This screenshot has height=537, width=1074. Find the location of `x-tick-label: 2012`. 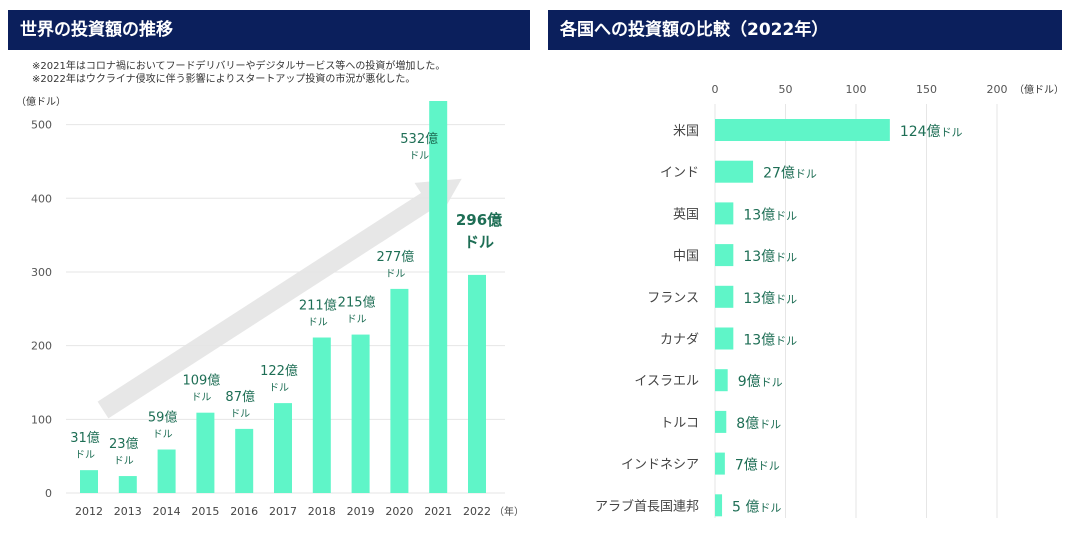

x-tick-label: 2012 is located at coordinates (89, 511).